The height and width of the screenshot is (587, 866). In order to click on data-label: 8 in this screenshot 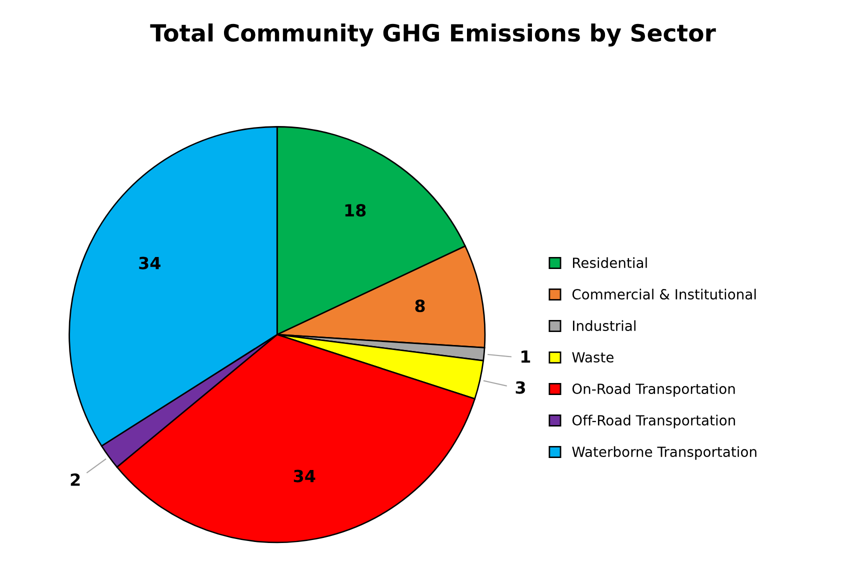, I will do `click(420, 306)`.